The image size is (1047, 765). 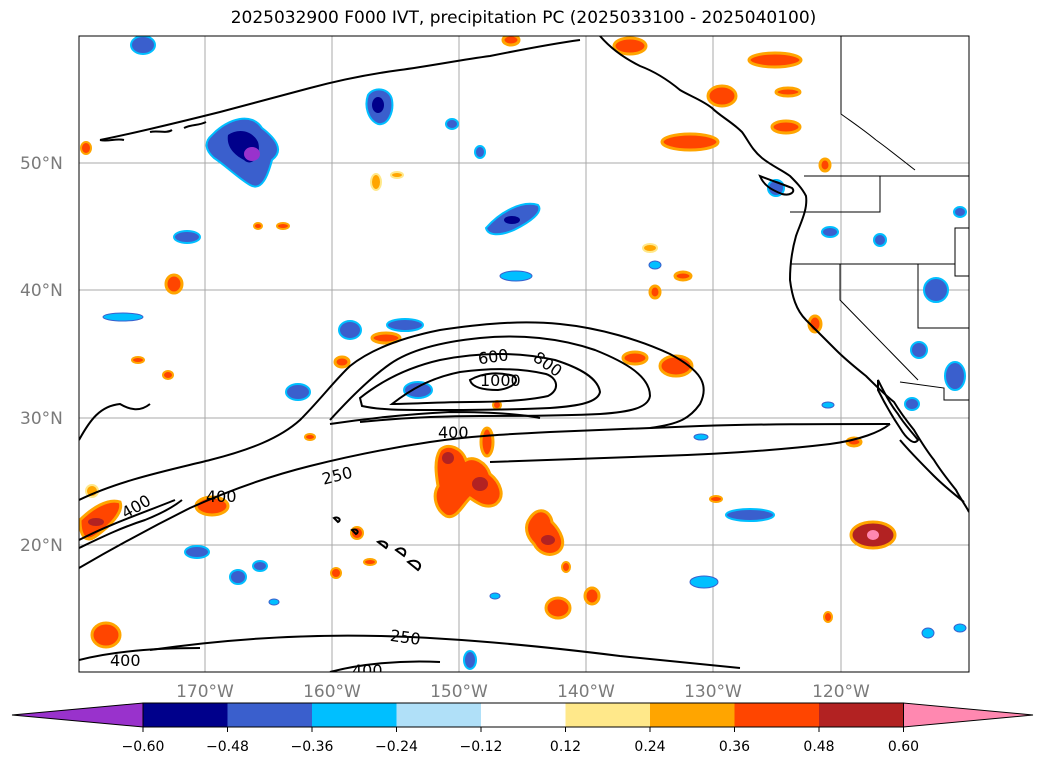 What do you see at coordinates (649, 747) in the screenshot?
I see `colorbar-tick-label: 0.24` at bounding box center [649, 747].